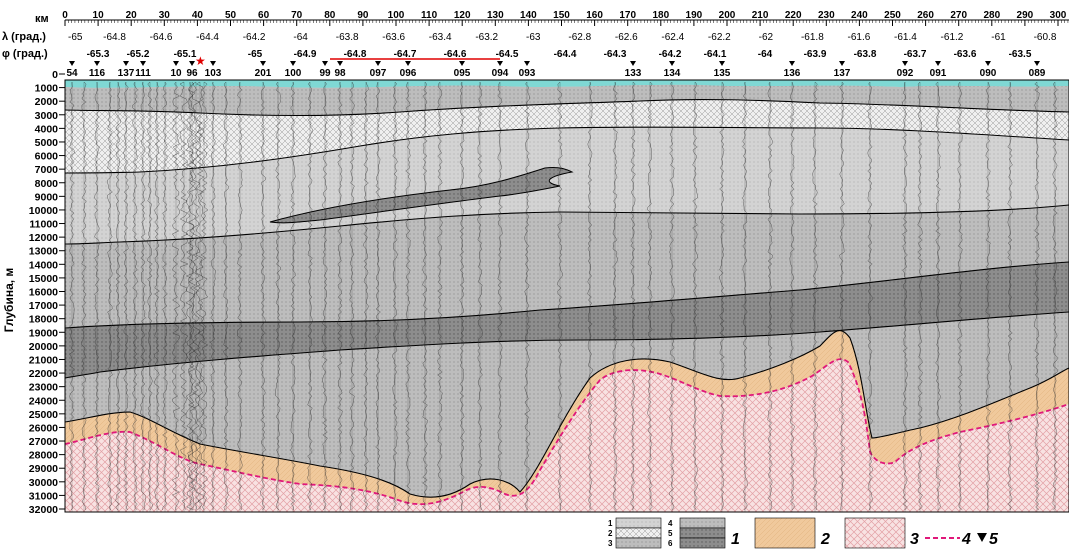  Describe the element at coordinates (462, 15) in the screenshot. I see `km-tick-label: 120` at that location.